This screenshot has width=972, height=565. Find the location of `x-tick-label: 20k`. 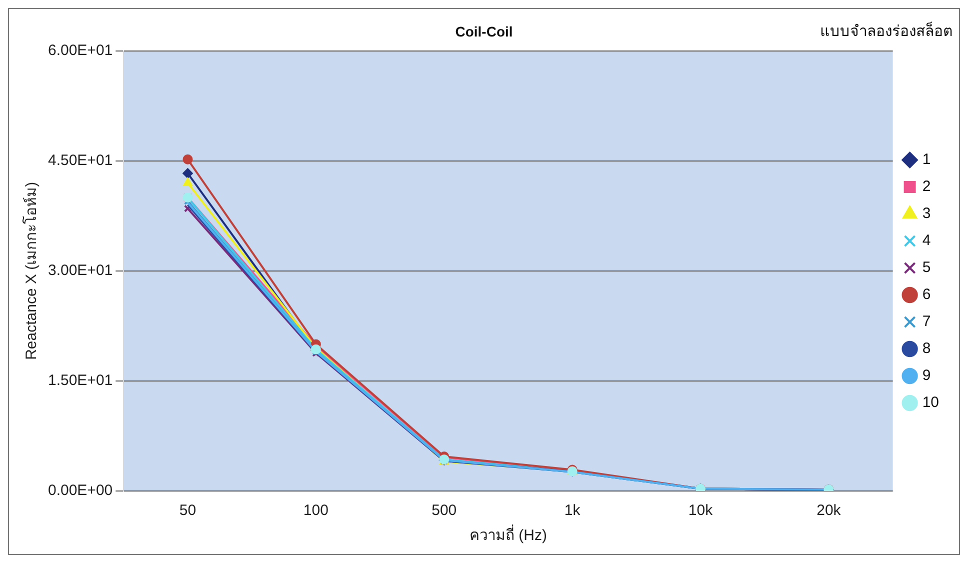

x-tick-label: 20k is located at coordinates (829, 511).